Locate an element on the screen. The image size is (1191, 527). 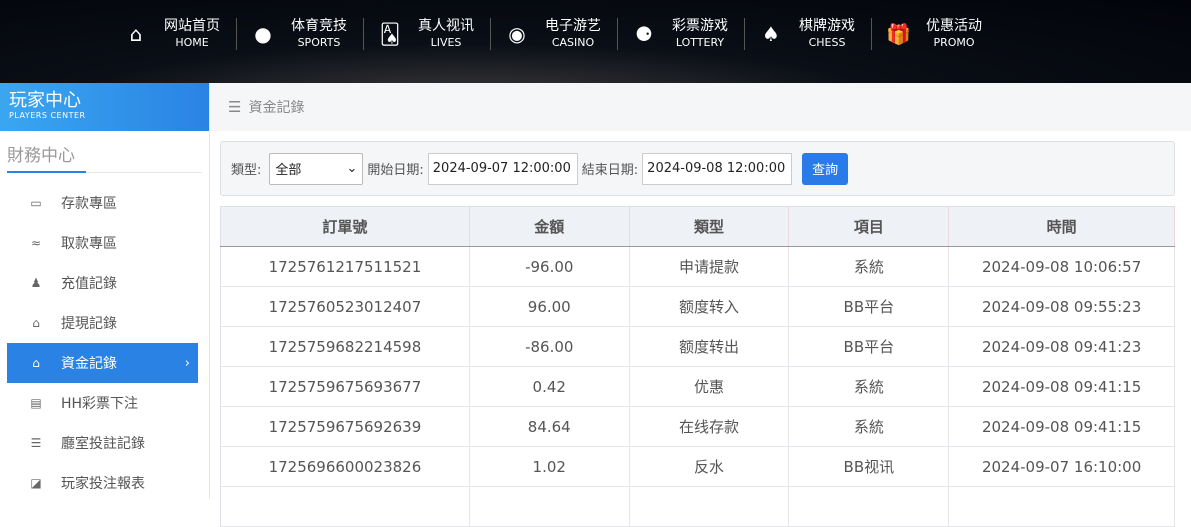
sidebar-item: ≈ 取款專區 is located at coordinates (102, 243).